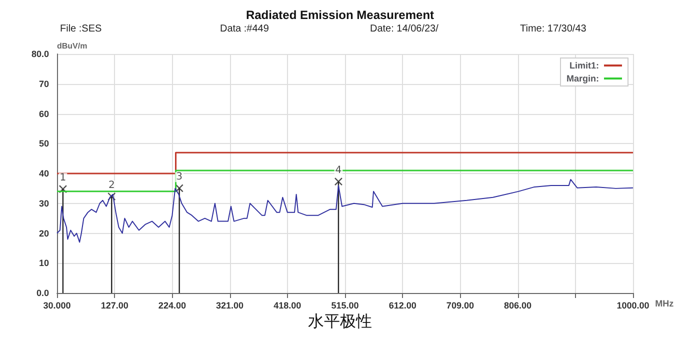 The image size is (680, 343). Describe the element at coordinates (633, 305) in the screenshot. I see `x-tick-label: 1000.00` at that location.